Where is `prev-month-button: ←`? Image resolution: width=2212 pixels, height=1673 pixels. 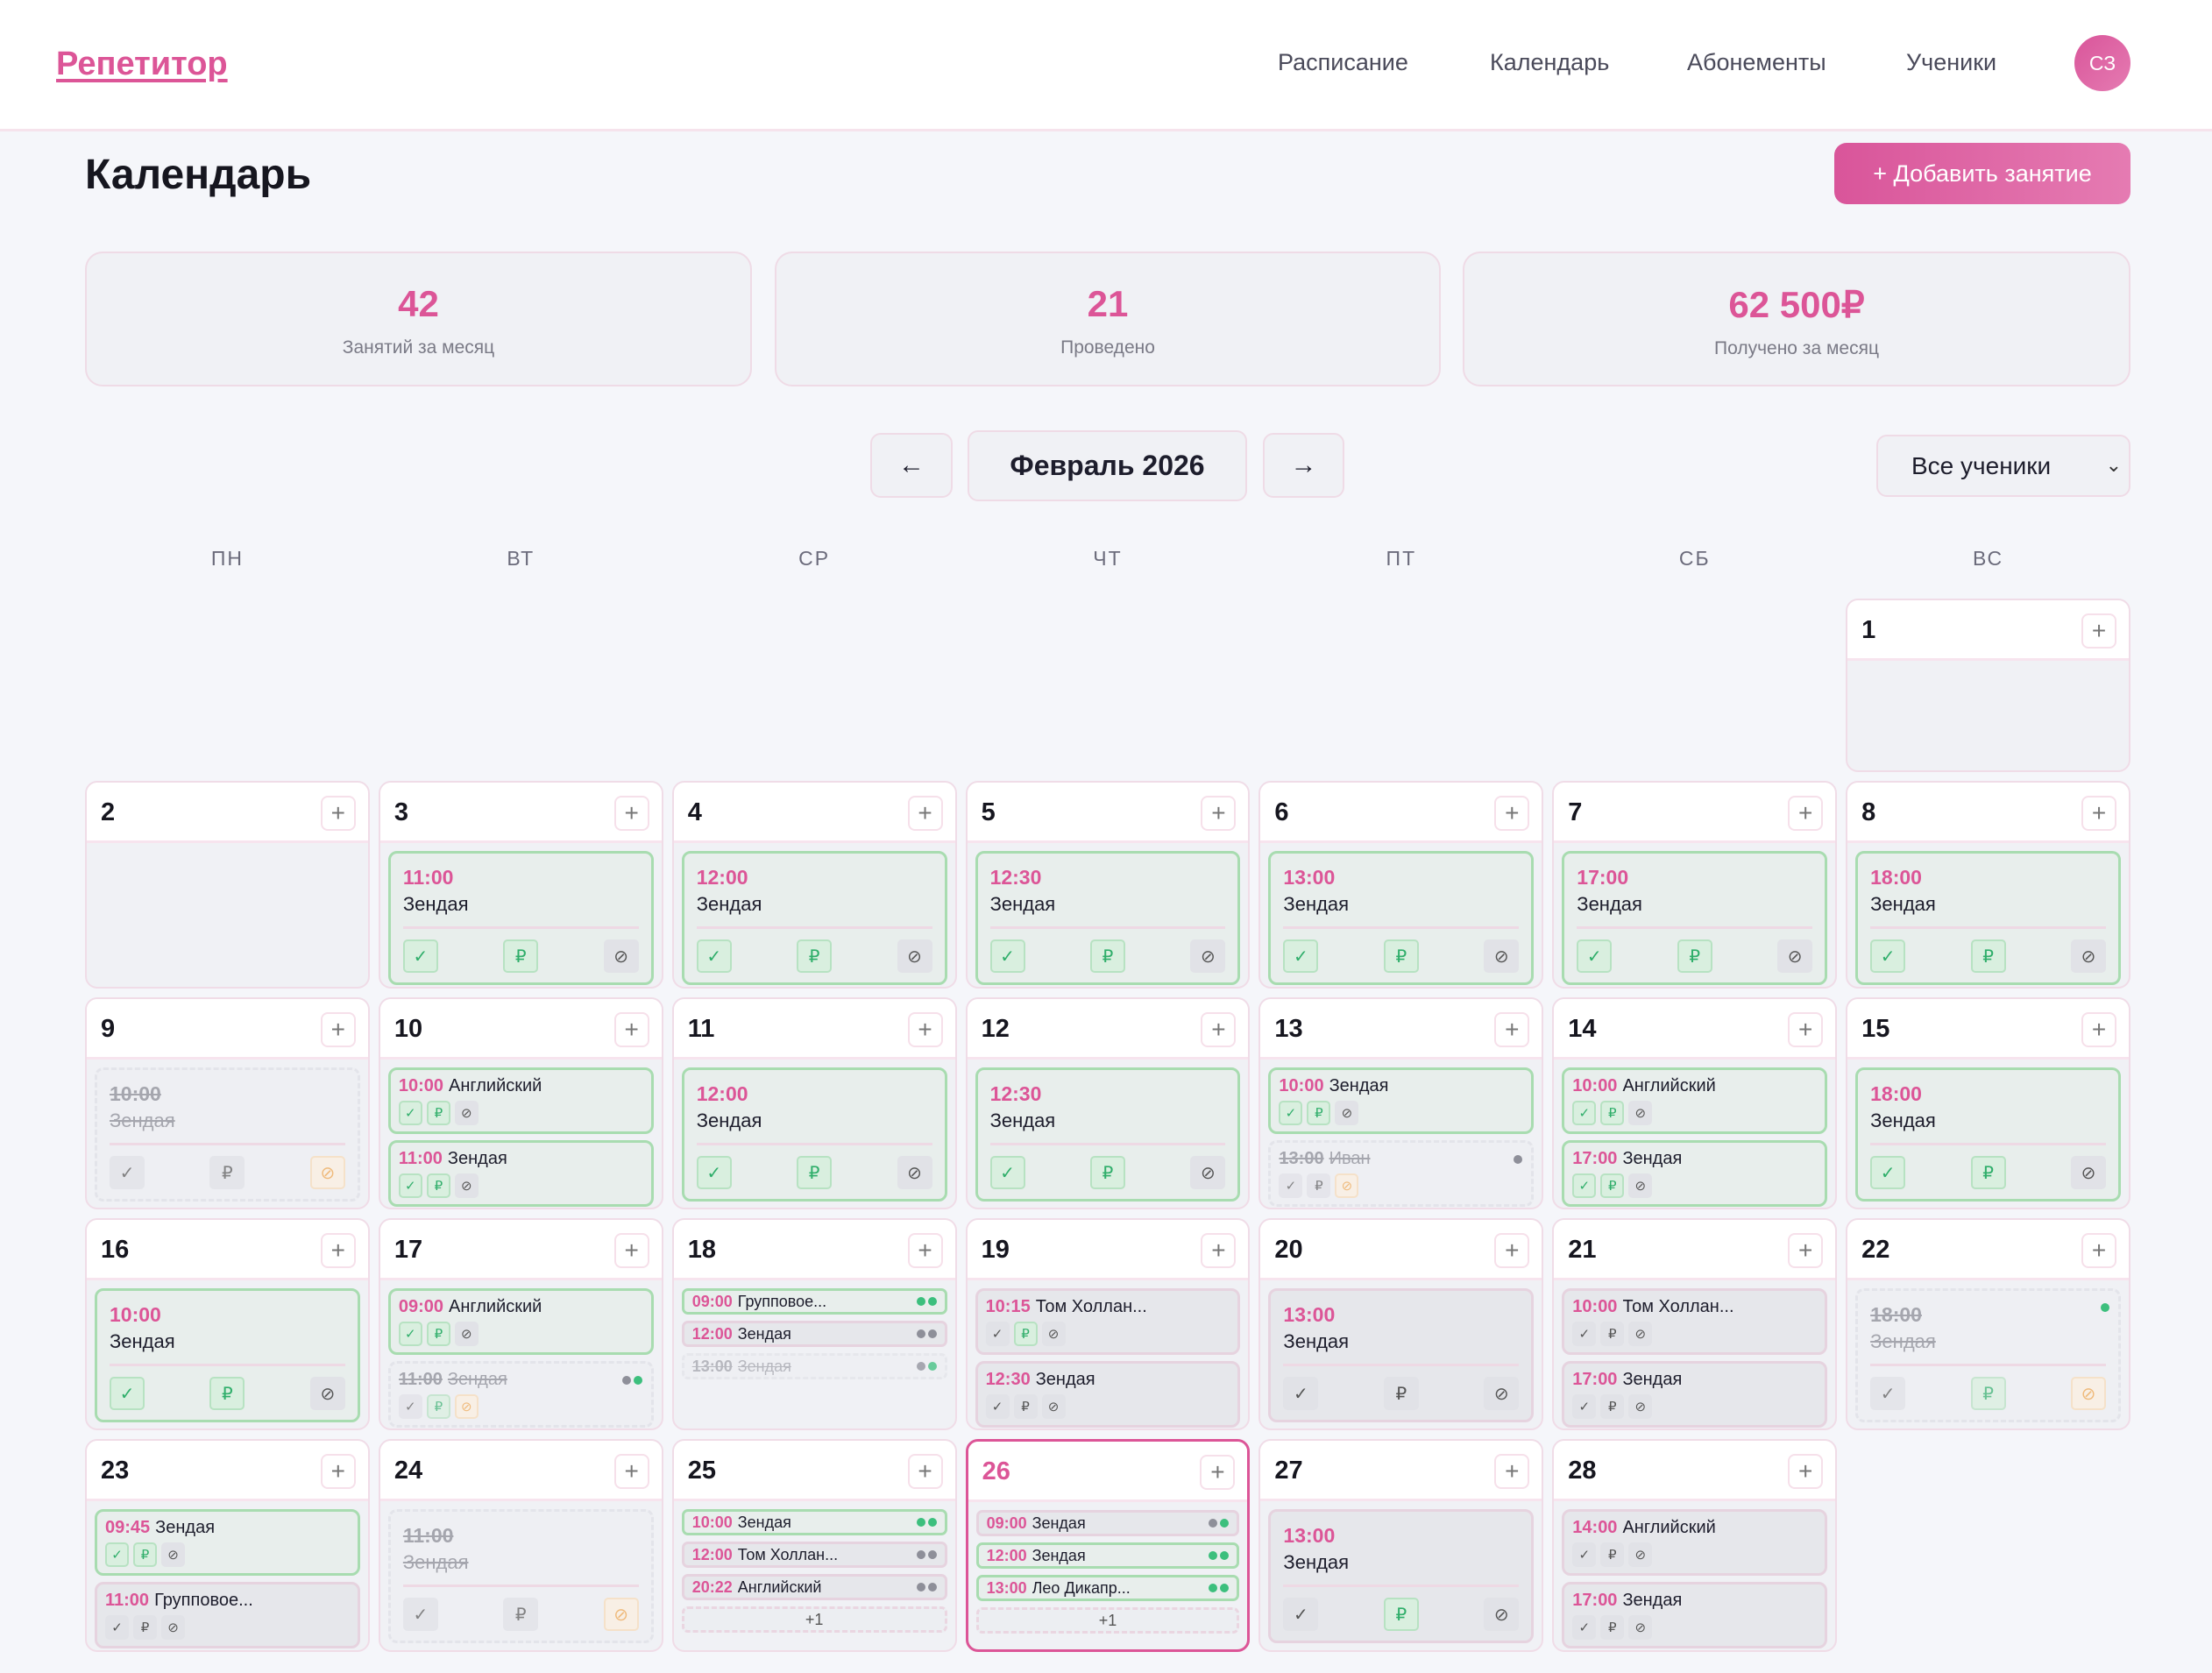
prev-month-button: ← is located at coordinates (911, 466).